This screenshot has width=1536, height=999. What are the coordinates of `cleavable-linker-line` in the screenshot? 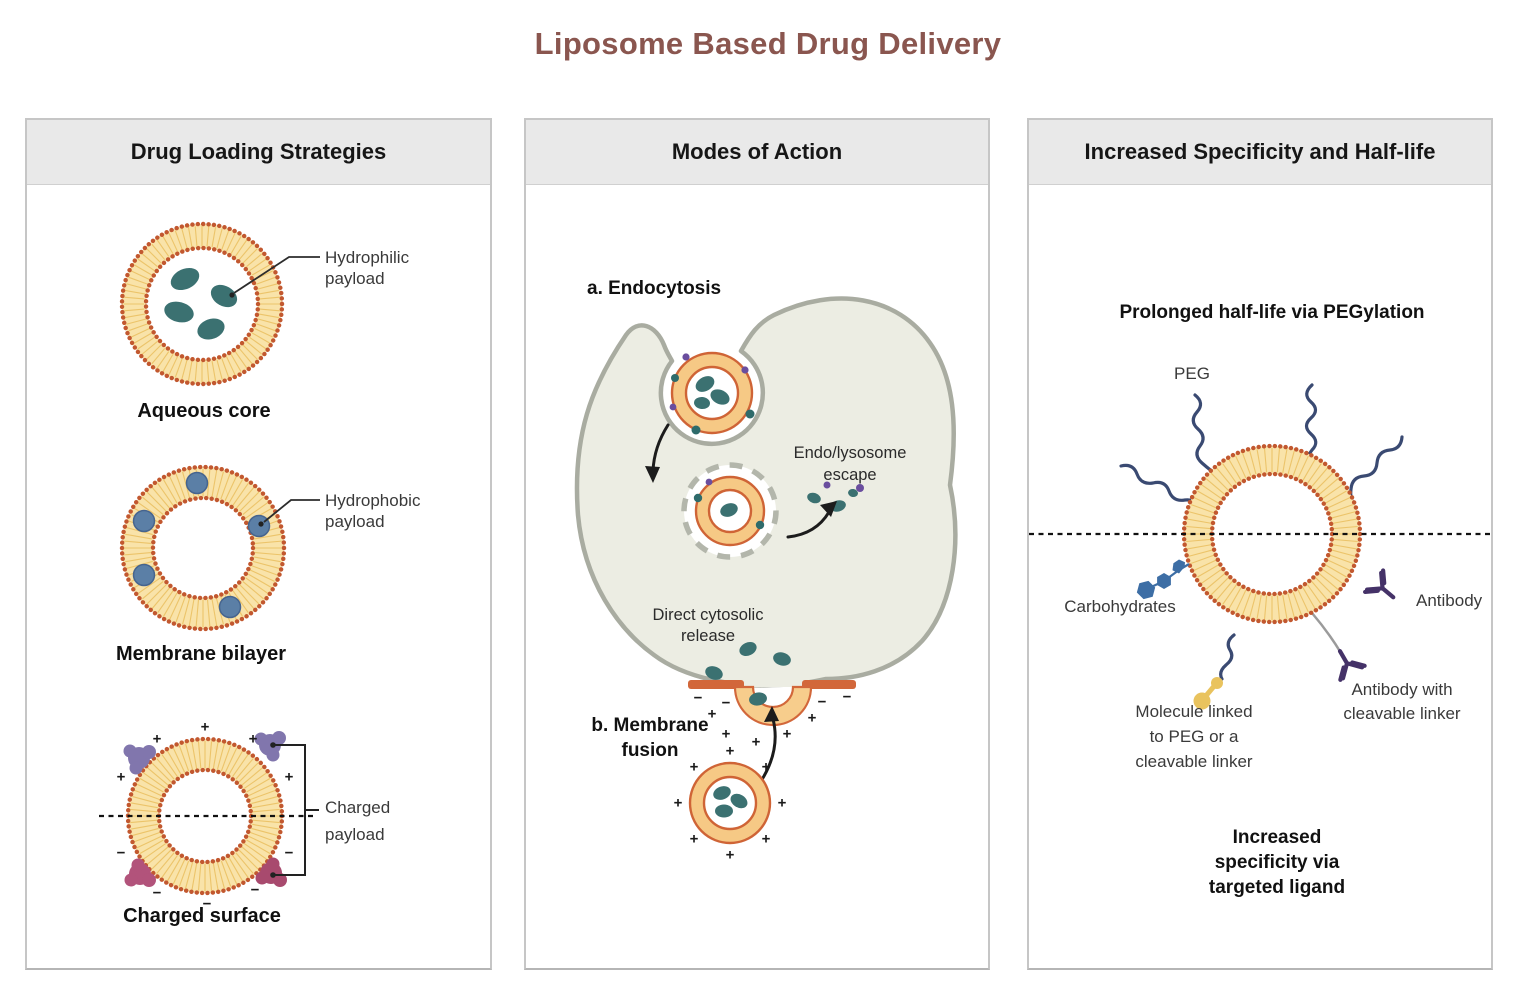 It's located at (1327, 633).